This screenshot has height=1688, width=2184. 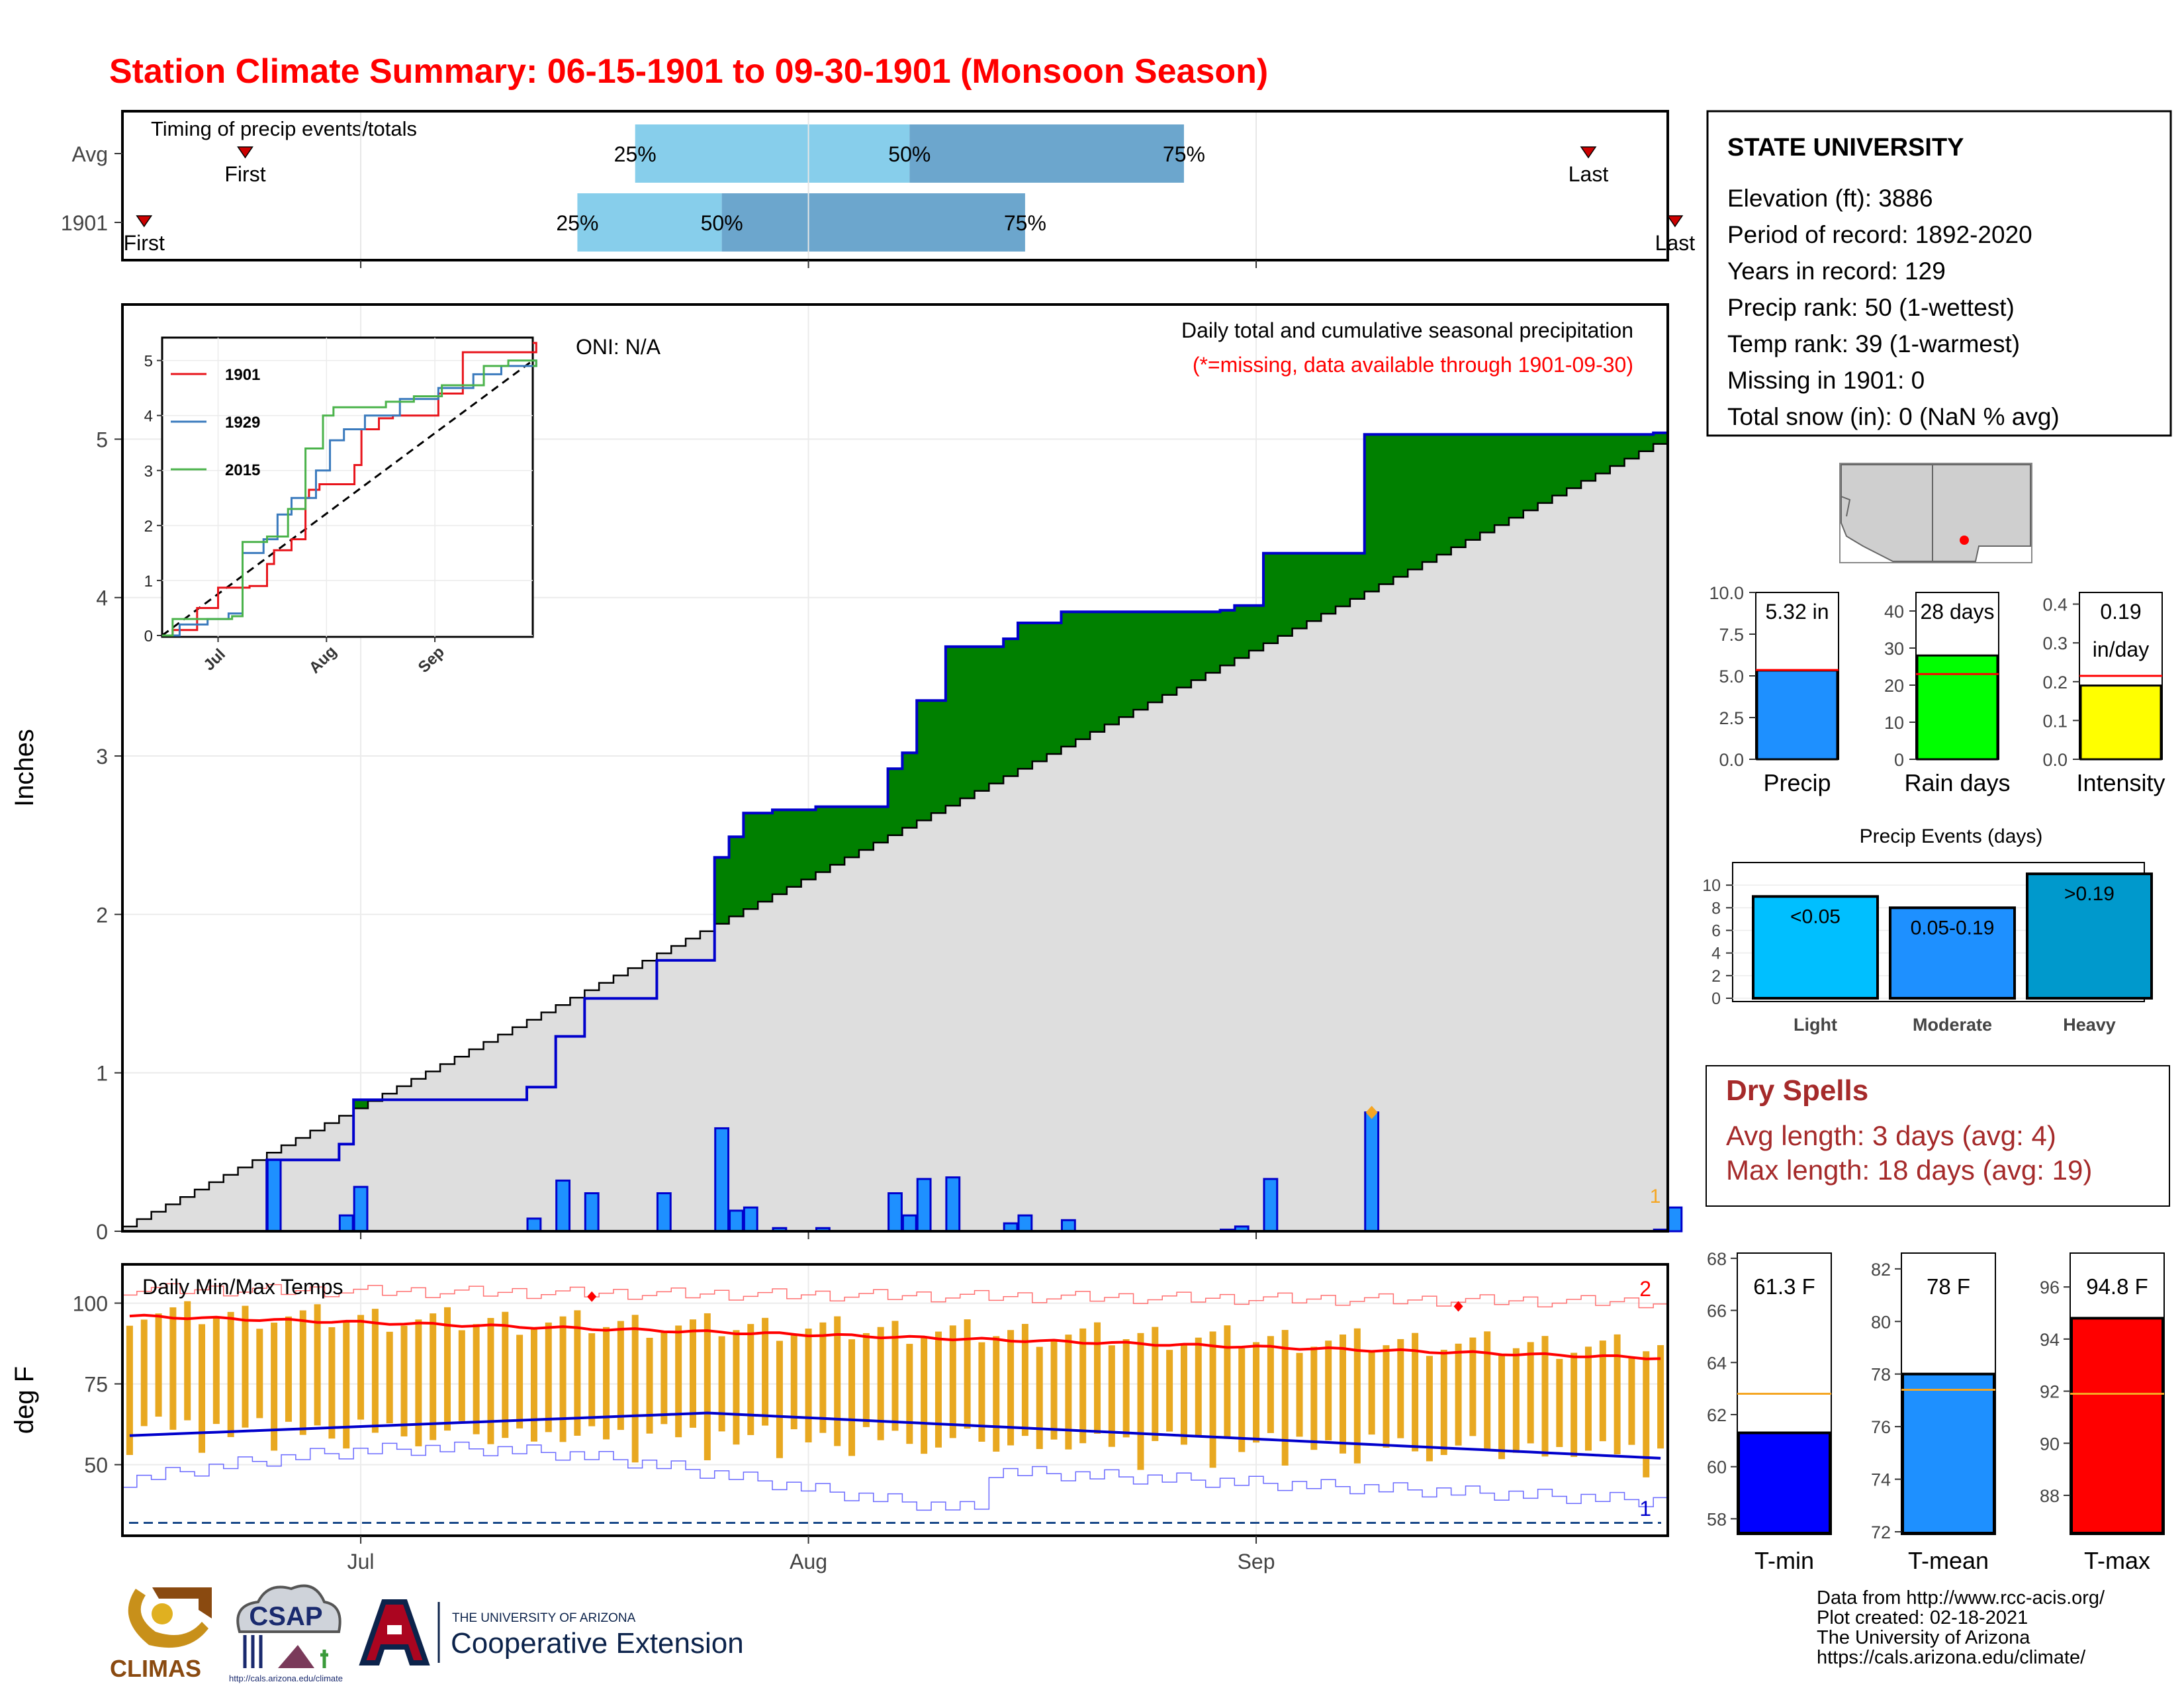 I want to click on inset-legend-label: 1901, so click(x=242, y=375).